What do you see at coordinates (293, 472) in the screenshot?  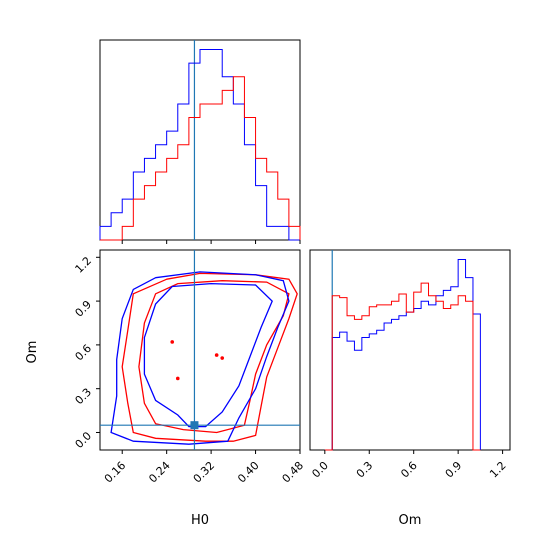 I see `contour-x-tick-label: 0.48` at bounding box center [293, 472].